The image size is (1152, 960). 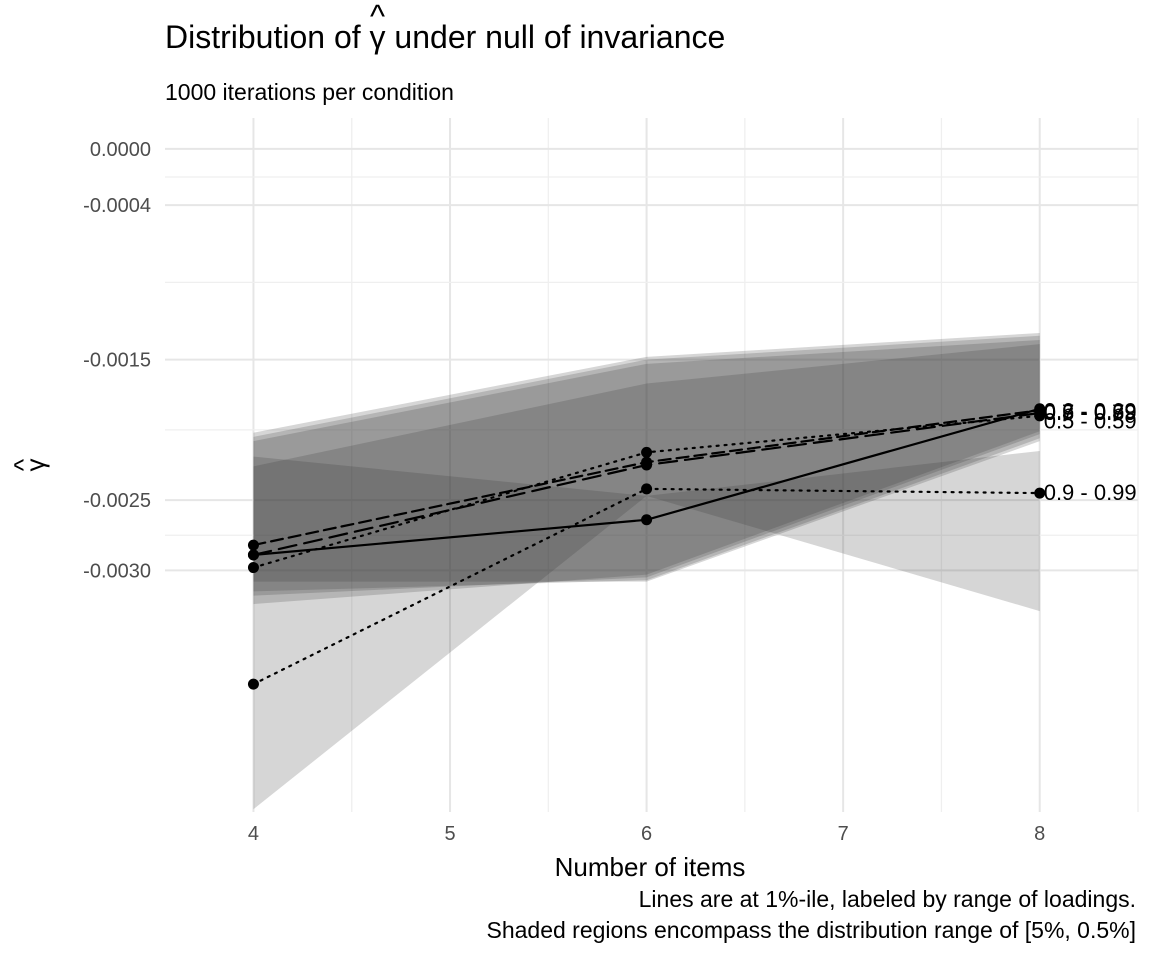 I want to click on y-axis-gamma: γ, so click(x=35, y=465).